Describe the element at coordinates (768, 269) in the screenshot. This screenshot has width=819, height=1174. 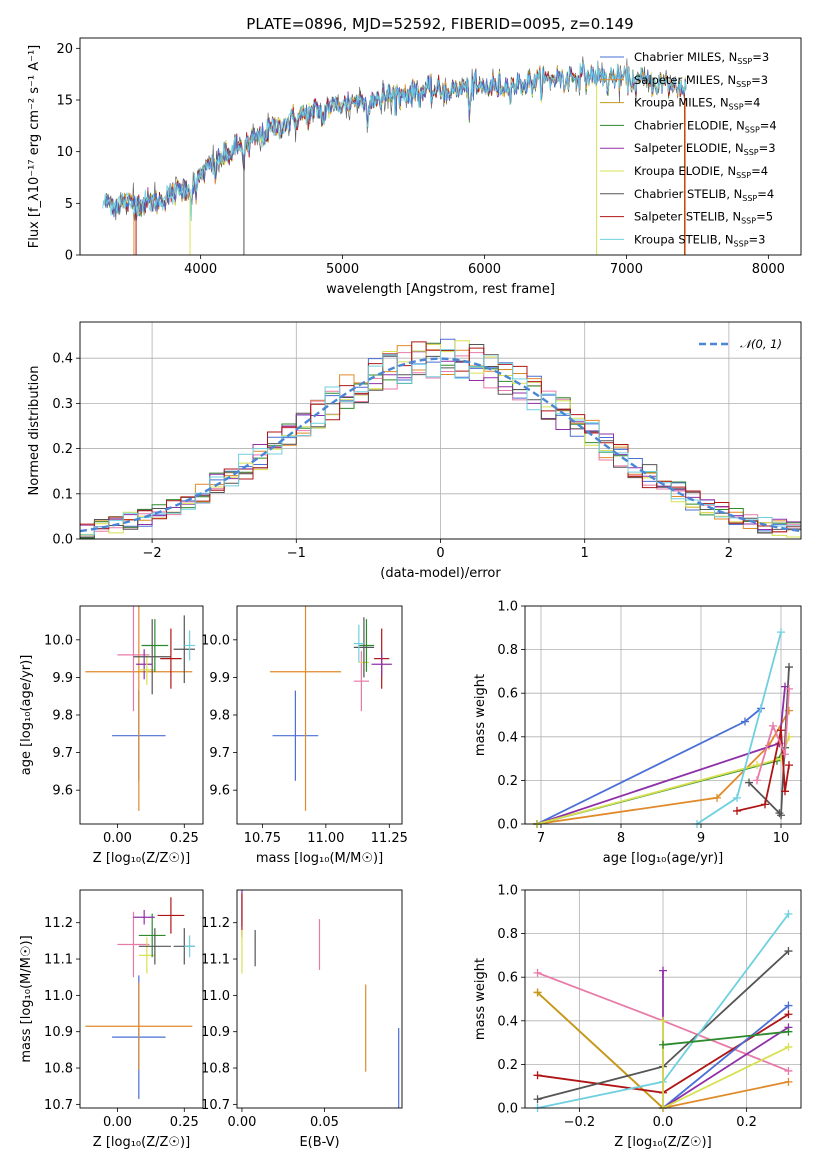
I see `x-tick-label: 8000` at that location.